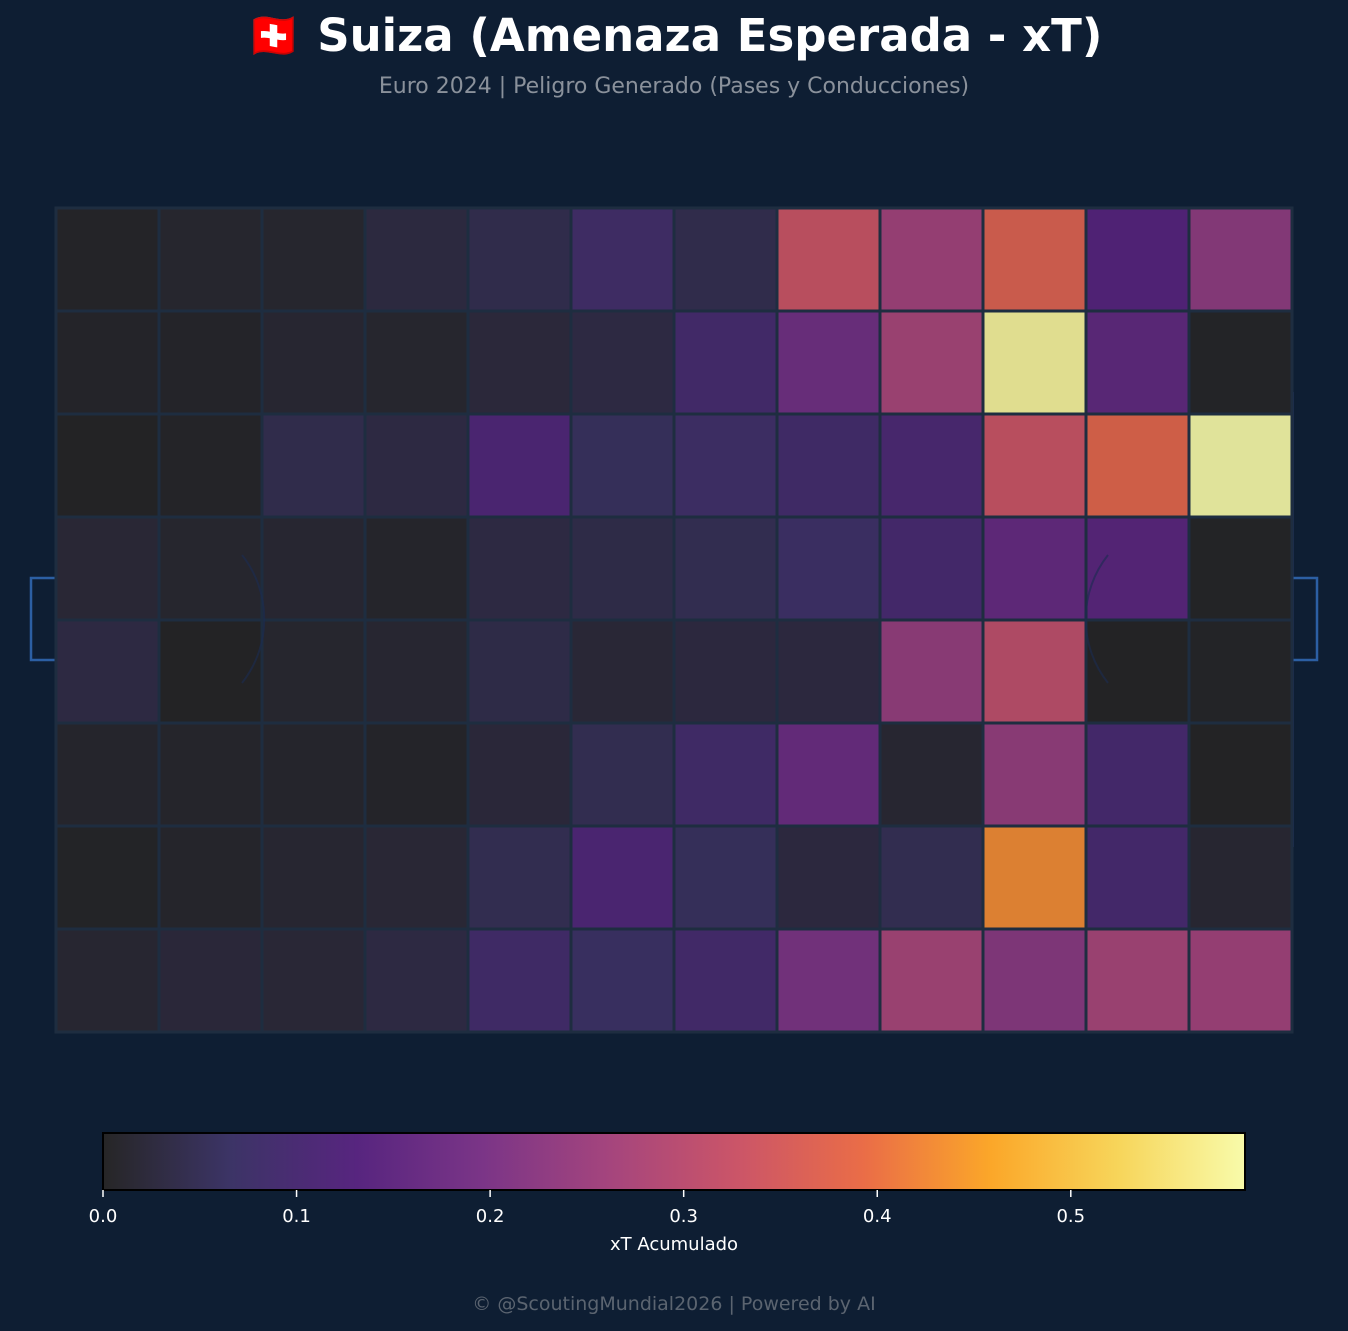 This screenshot has width=1348, height=1331. Describe the element at coordinates (490, 1216) in the screenshot. I see `colorbar-tick-label: 0.2` at that location.